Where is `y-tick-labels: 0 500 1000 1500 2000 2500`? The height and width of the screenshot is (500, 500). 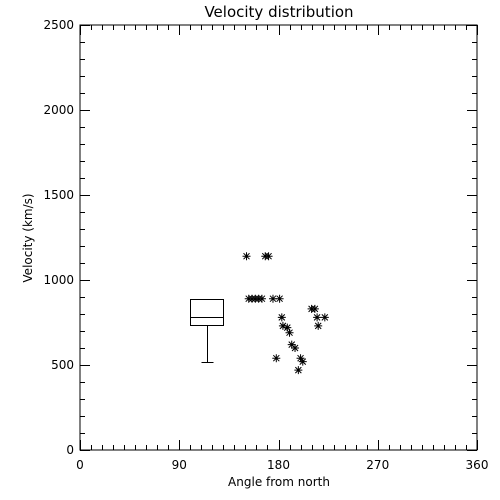
y-tick-labels: 0 500 1000 1500 2000 2500 is located at coordinates (58, 237).